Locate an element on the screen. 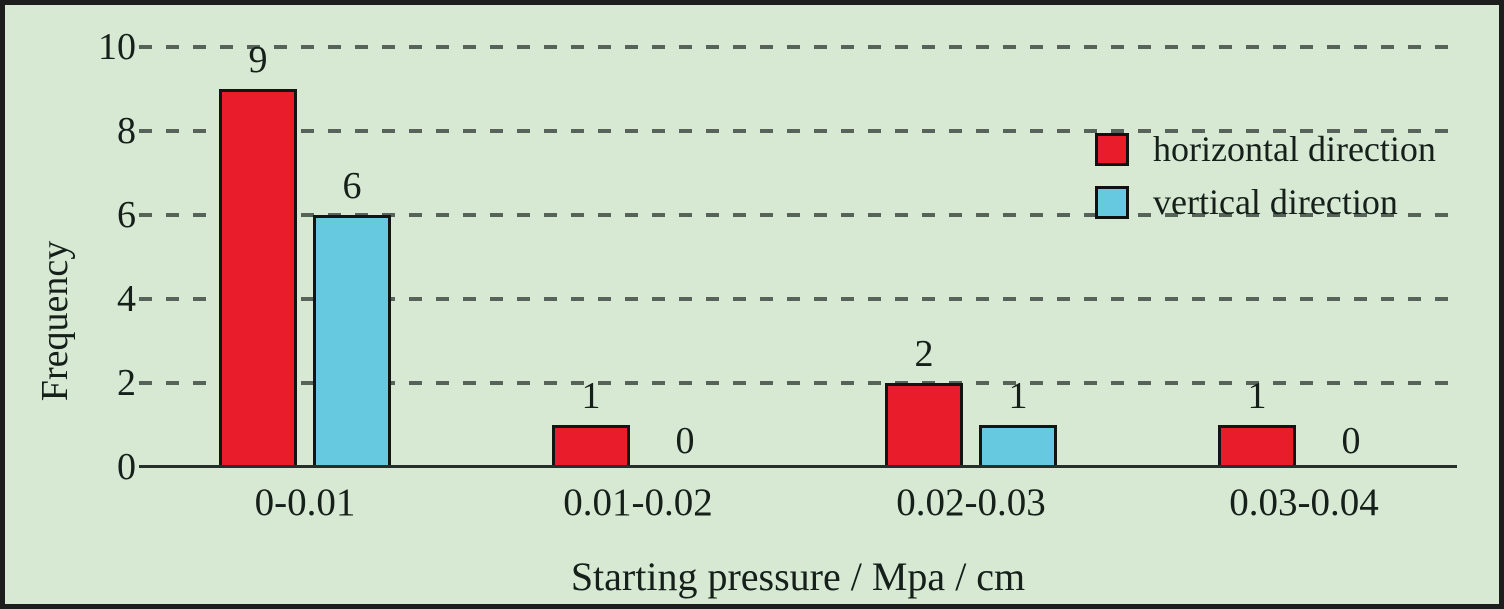 Image resolution: width=1504 pixels, height=609 pixels. y-tick-label-8: 8 is located at coordinates (126, 131).